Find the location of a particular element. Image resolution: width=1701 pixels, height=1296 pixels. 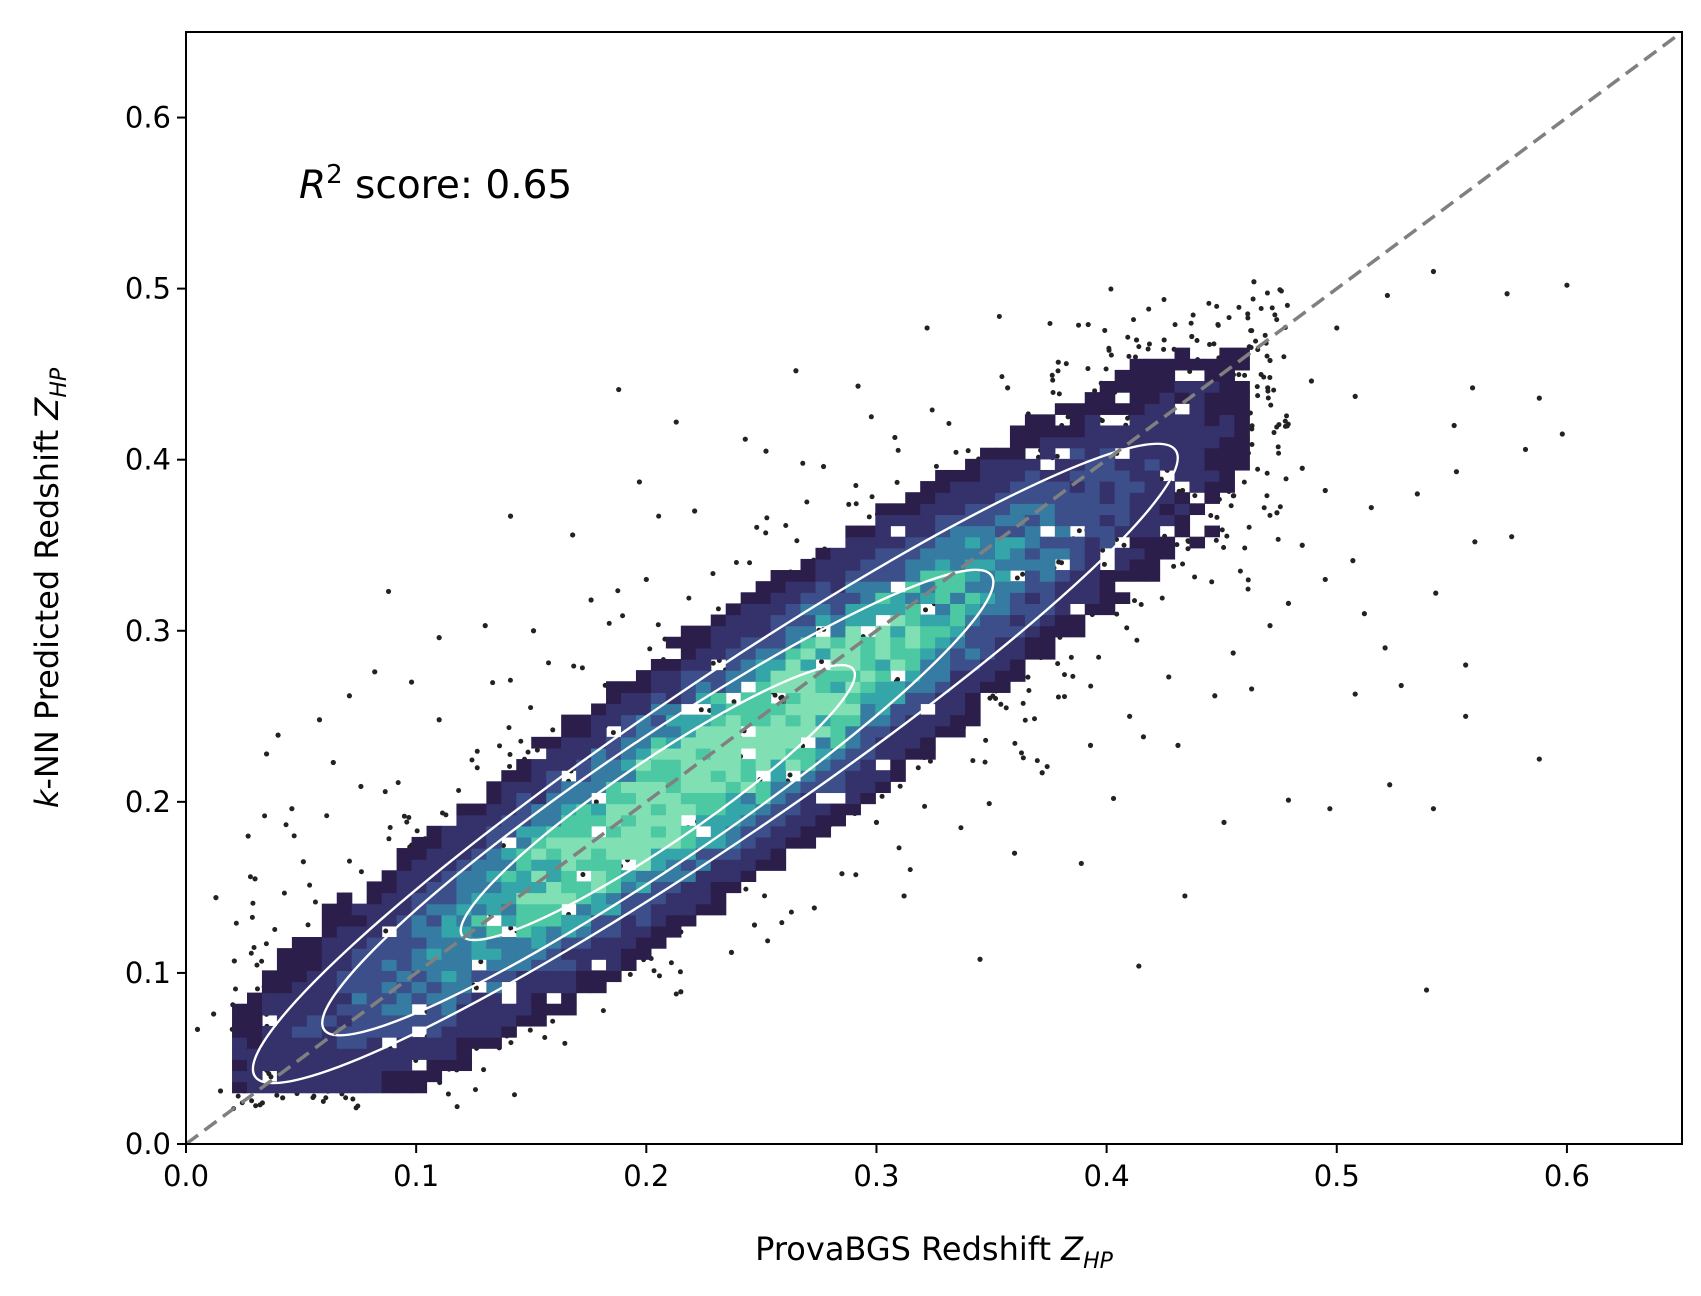

y-axis-label: k-NN Predicted Redshift ZHP is located at coordinates (50, 587).